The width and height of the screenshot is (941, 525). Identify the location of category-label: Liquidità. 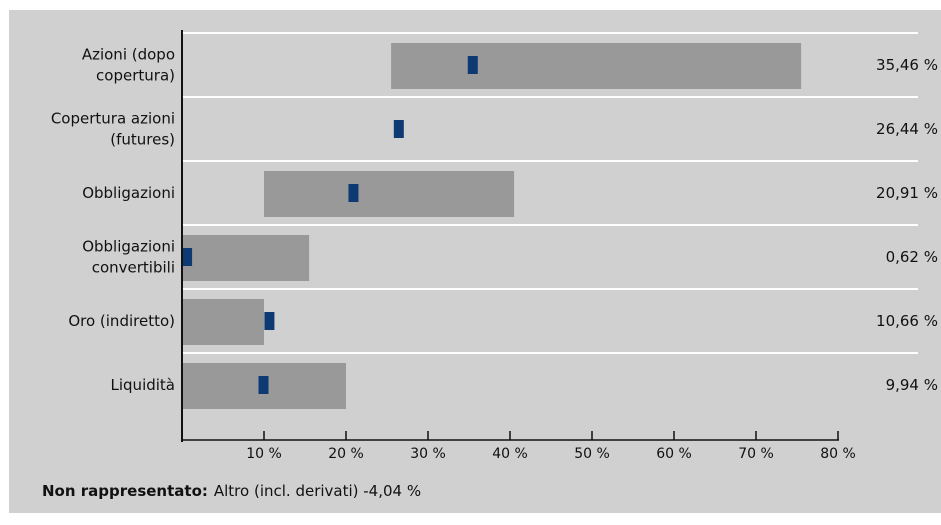
(143, 385).